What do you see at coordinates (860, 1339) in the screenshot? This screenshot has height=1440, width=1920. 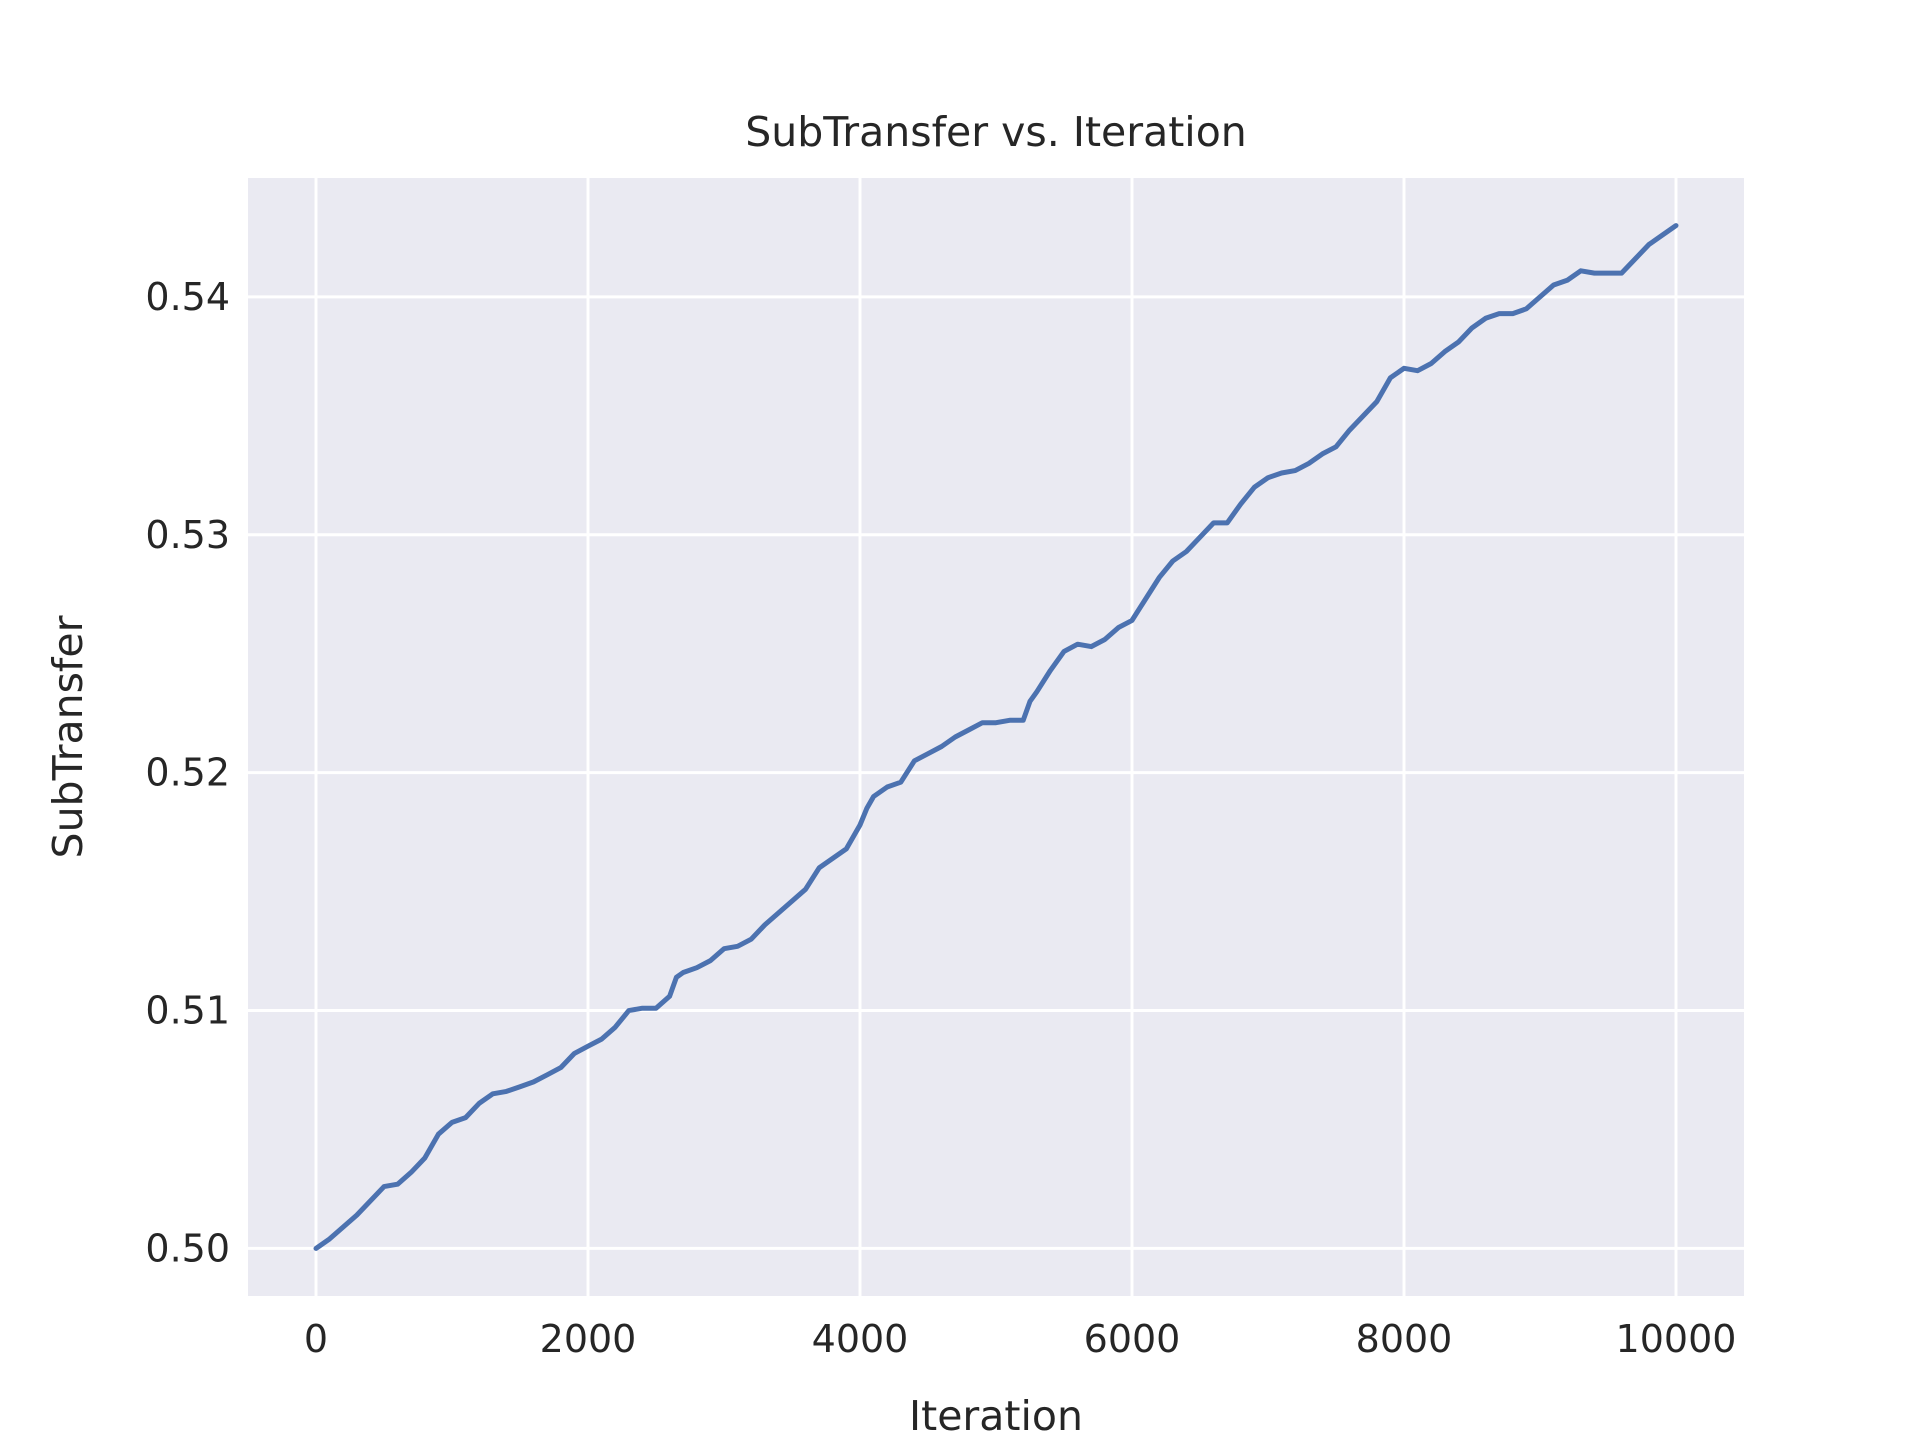 I see `x-tick-label: 4000` at bounding box center [860, 1339].